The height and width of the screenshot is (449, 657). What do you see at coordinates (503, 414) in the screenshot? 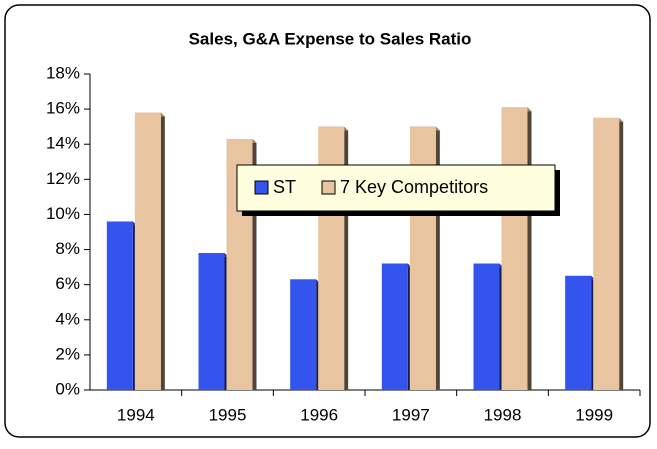
I see `x-tick-label: 1998` at bounding box center [503, 414].